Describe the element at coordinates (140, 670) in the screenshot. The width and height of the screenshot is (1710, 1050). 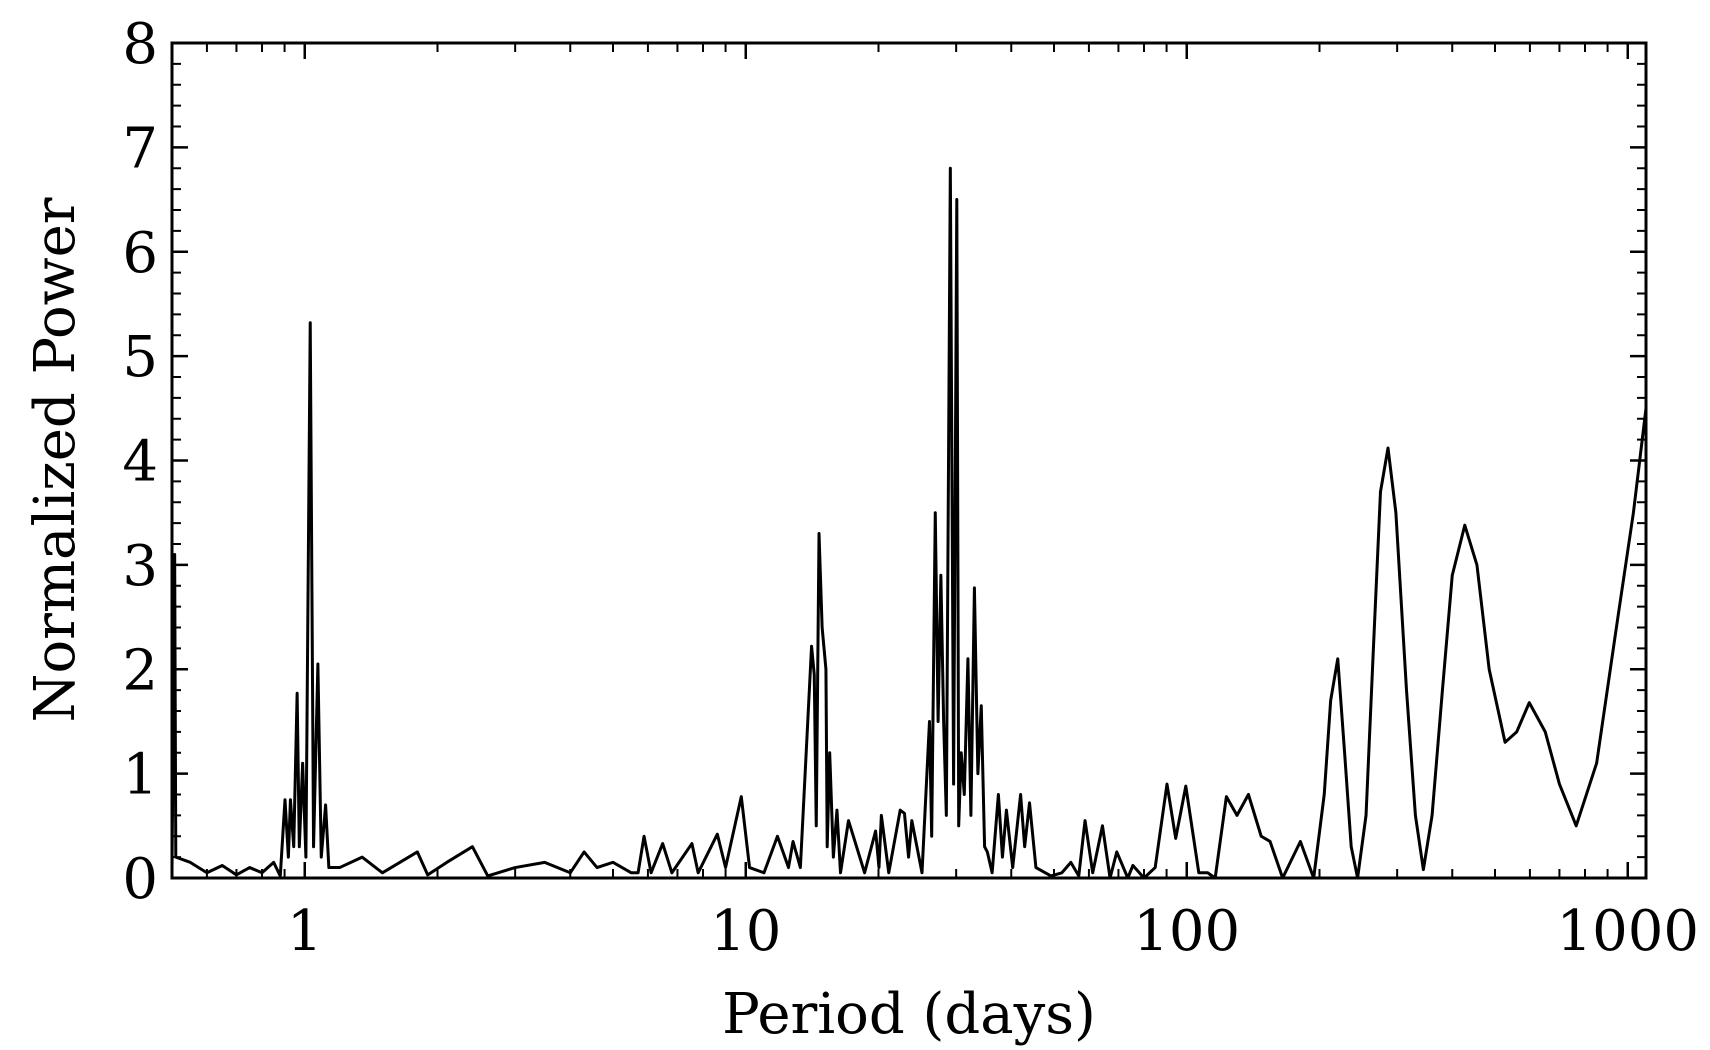
I see `y-tick-label: 2` at that location.